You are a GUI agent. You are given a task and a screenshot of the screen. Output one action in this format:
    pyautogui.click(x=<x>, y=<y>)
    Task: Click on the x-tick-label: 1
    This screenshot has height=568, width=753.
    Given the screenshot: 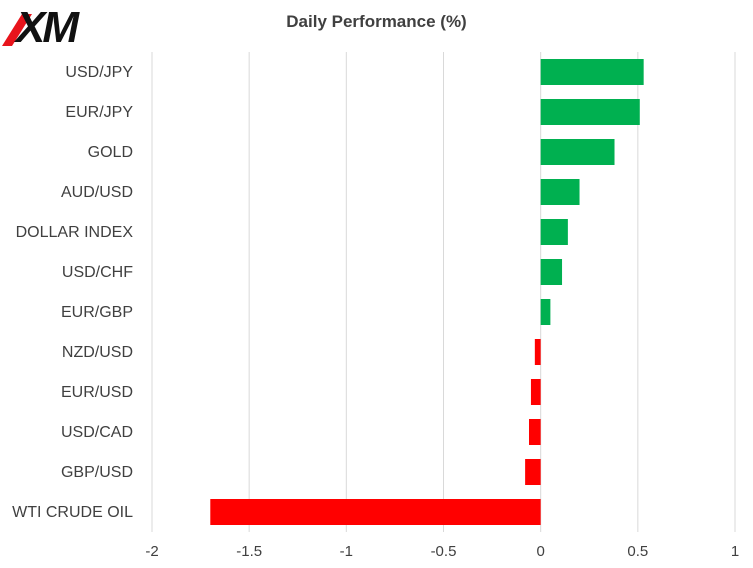 What is the action you would take?
    pyautogui.click(x=735, y=551)
    